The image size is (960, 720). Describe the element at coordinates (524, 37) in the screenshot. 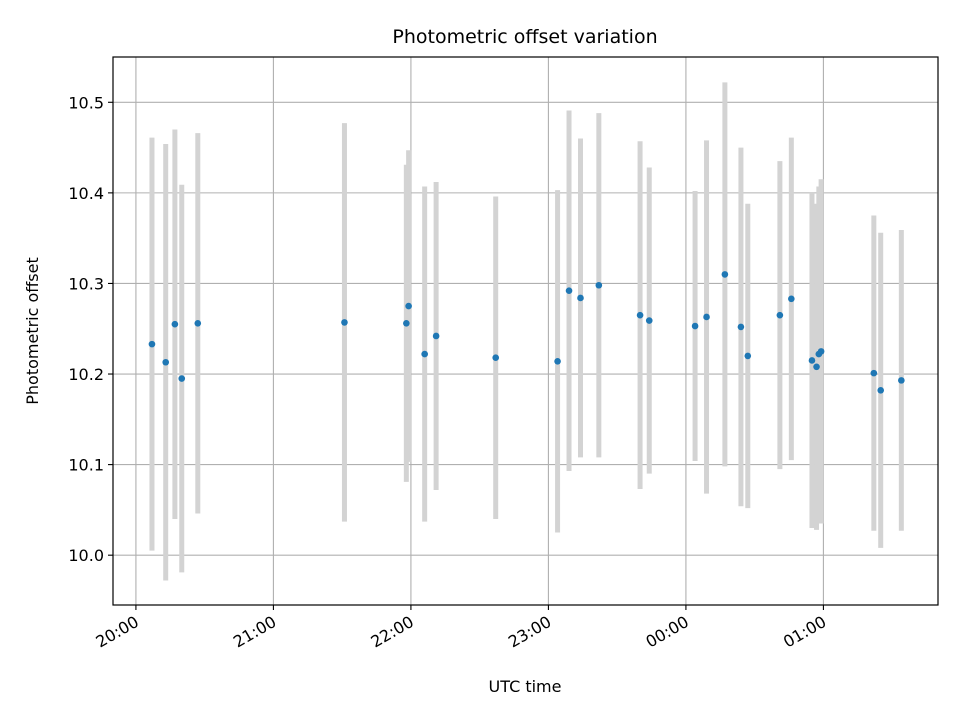

I see `chart-title: Photometric offset variation` at that location.